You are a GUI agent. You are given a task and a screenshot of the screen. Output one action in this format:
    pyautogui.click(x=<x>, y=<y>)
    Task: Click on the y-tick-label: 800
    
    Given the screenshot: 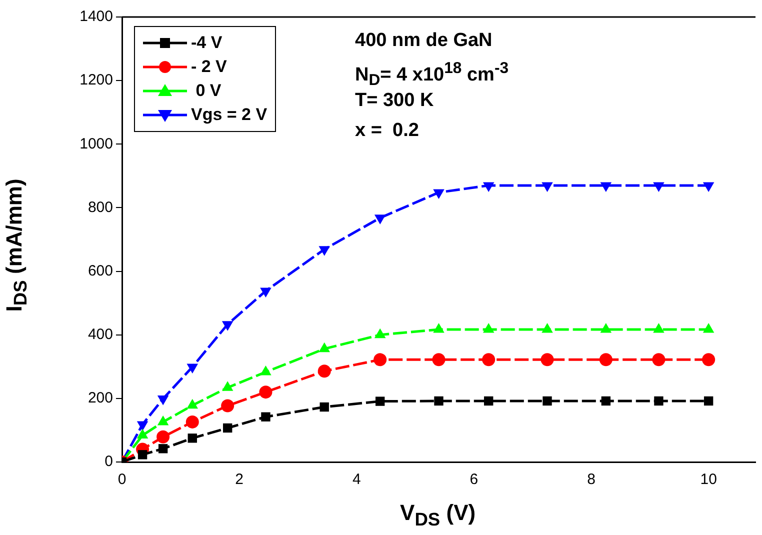 What is the action you would take?
    pyautogui.click(x=100, y=207)
    